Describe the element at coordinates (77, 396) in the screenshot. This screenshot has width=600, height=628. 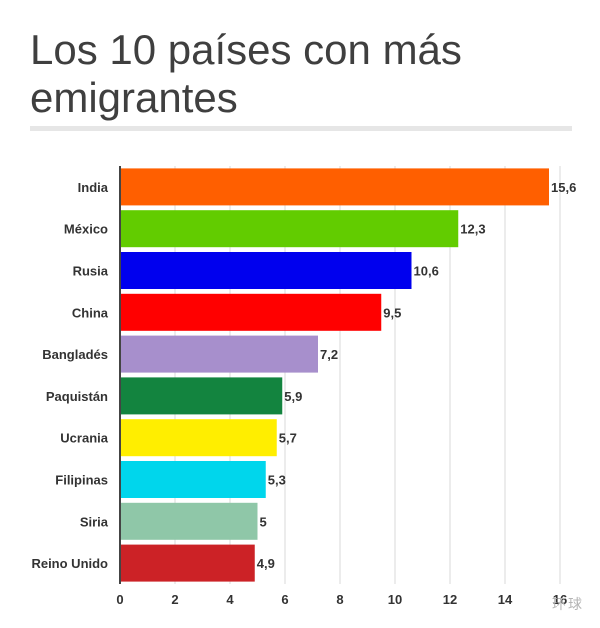
I see `category-label: Paquistán` at that location.